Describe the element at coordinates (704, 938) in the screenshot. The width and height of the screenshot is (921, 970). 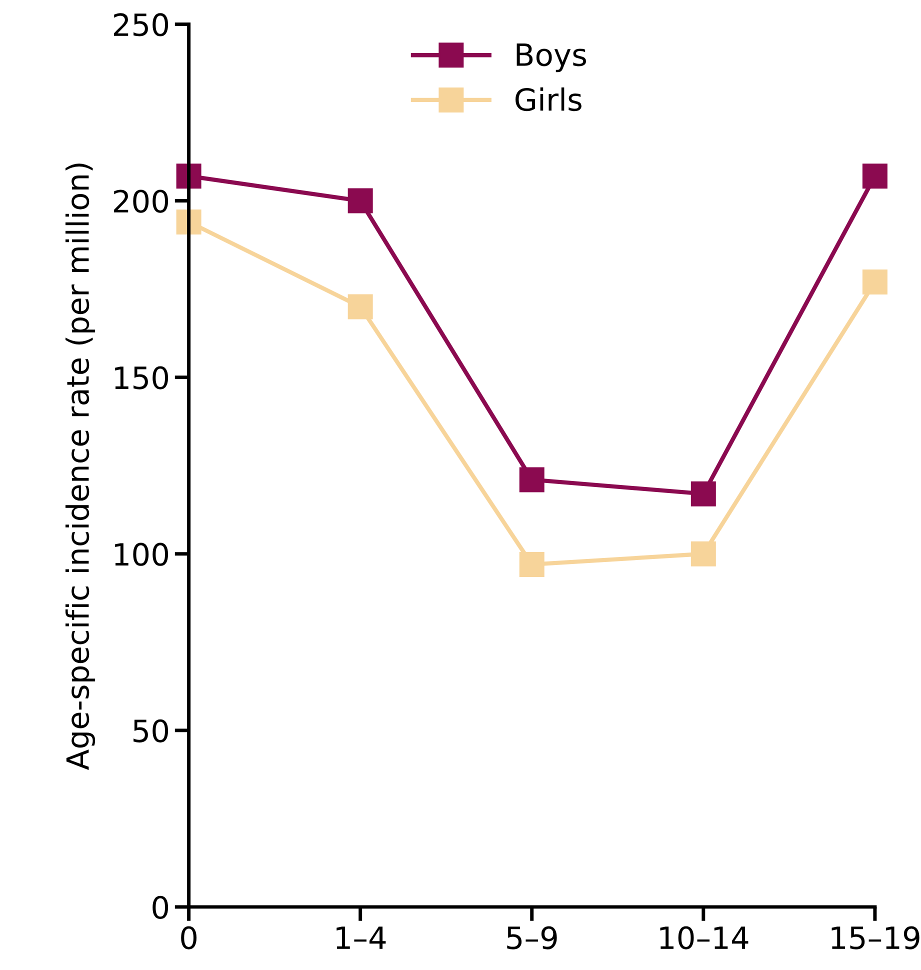
I see `x-tick-label: 10–14` at that location.